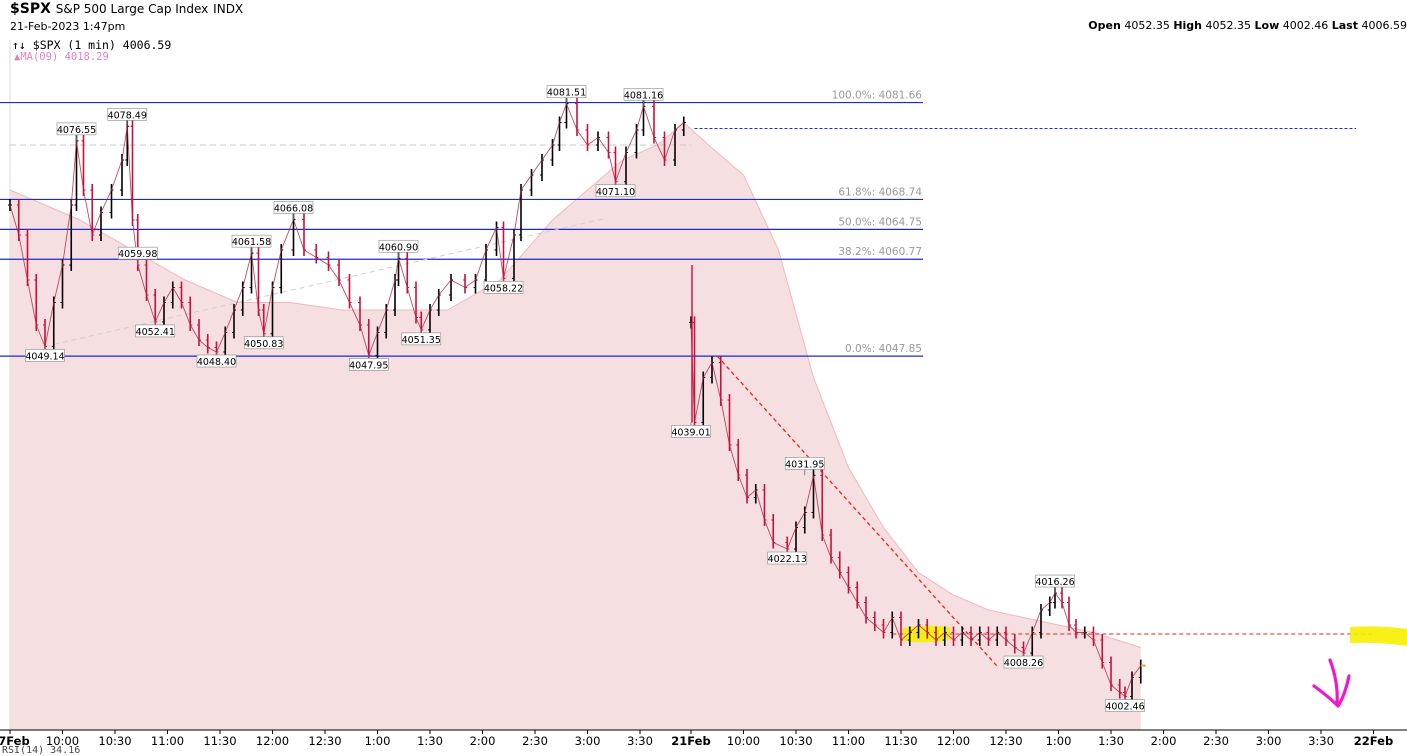  Describe the element at coordinates (155, 332) in the screenshot. I see `price-label: 4052.41` at that location.